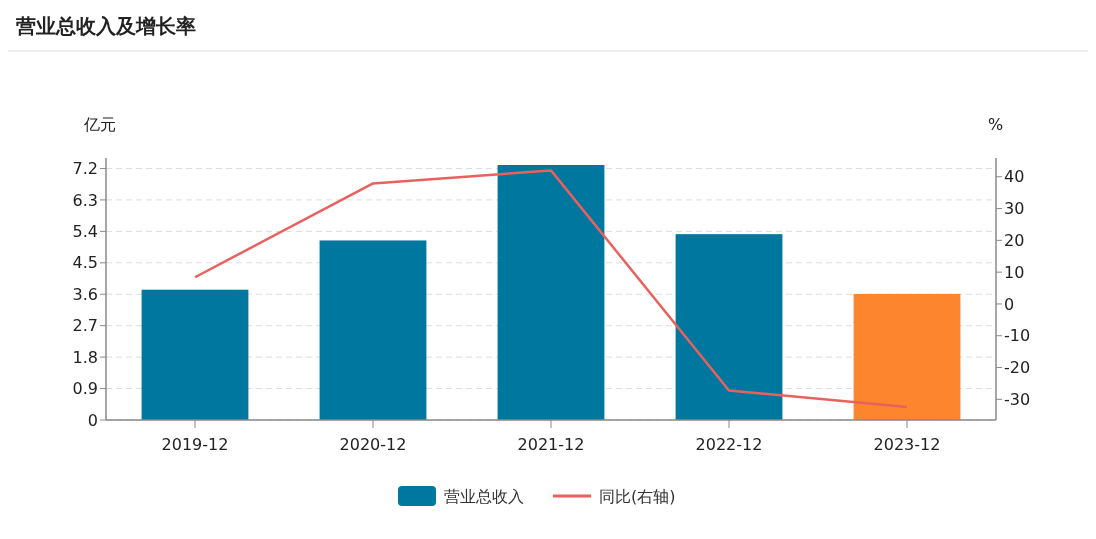  What do you see at coordinates (551, 444) in the screenshot?
I see `x-tick-label: 2021-12` at bounding box center [551, 444].